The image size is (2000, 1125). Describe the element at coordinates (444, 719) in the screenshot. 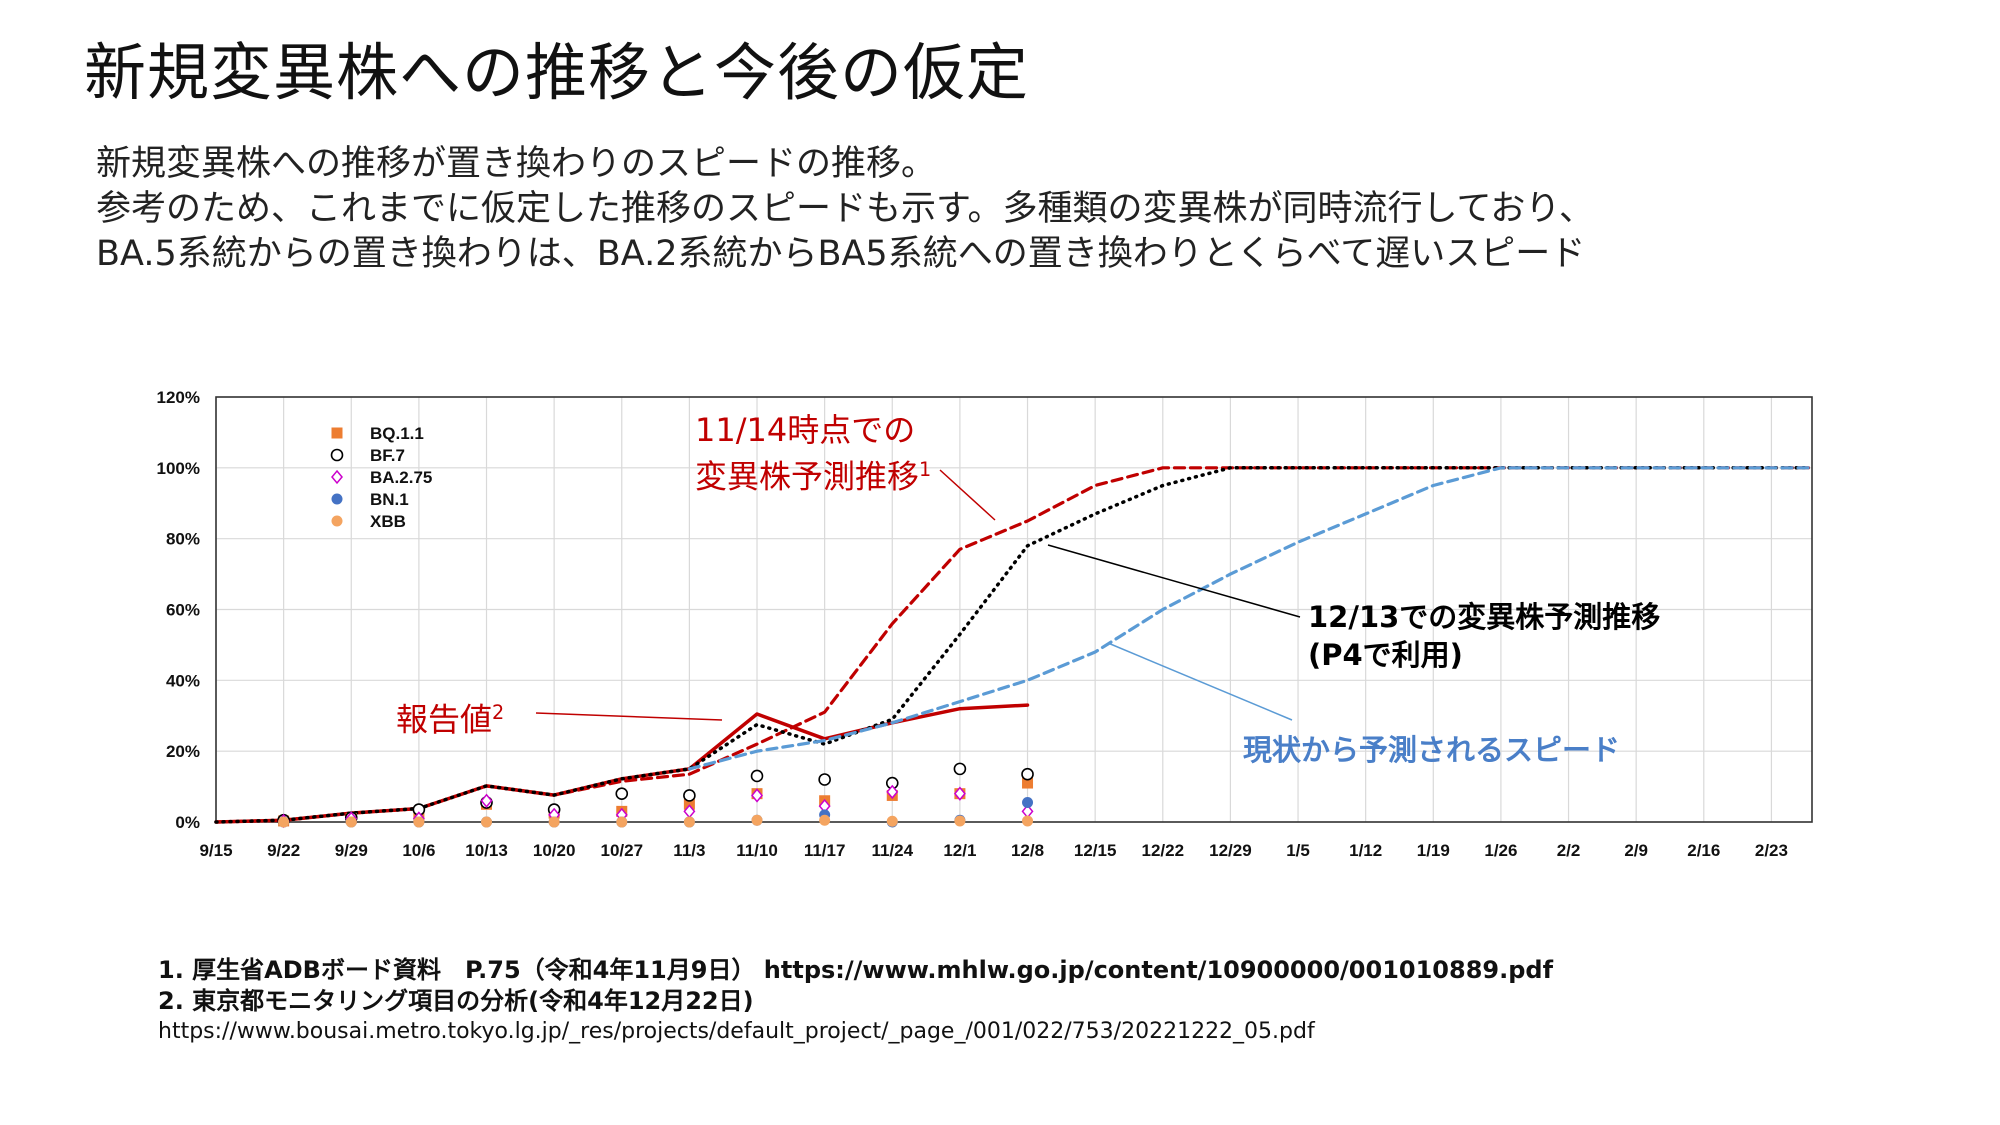

I see `annotation-reported-text: 報告値` at that location.